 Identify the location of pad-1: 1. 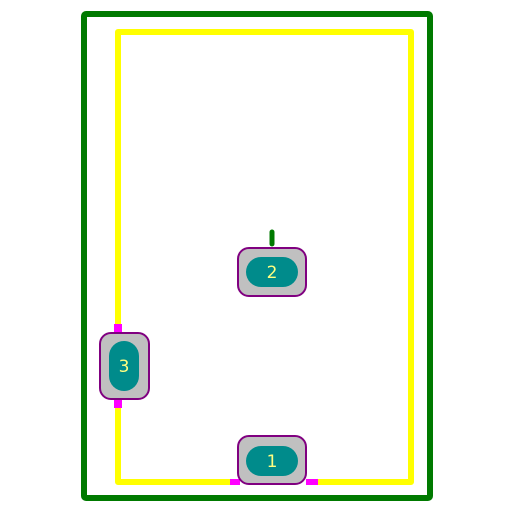
(272, 460).